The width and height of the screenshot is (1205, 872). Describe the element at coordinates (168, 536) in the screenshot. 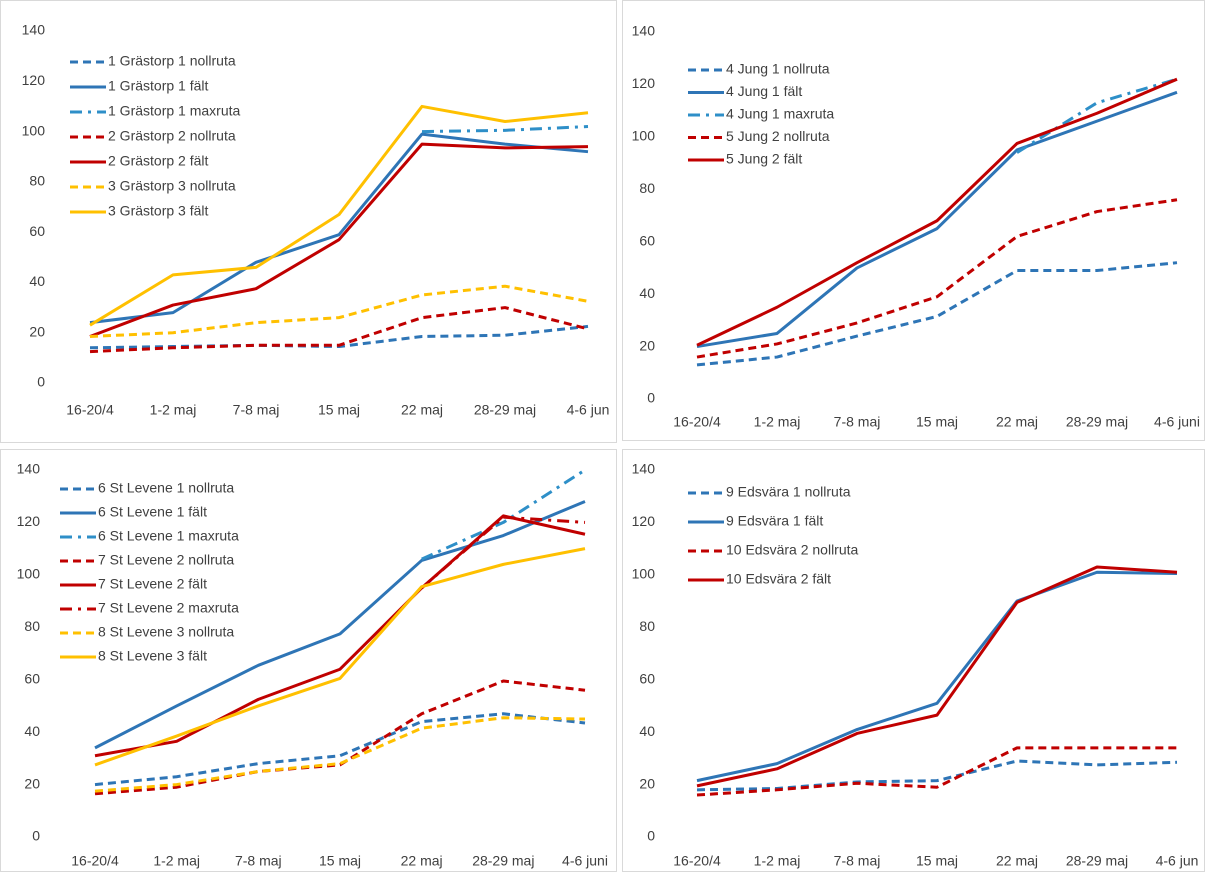

I see `legend-label: 6 St Levene 1 maxruta` at that location.